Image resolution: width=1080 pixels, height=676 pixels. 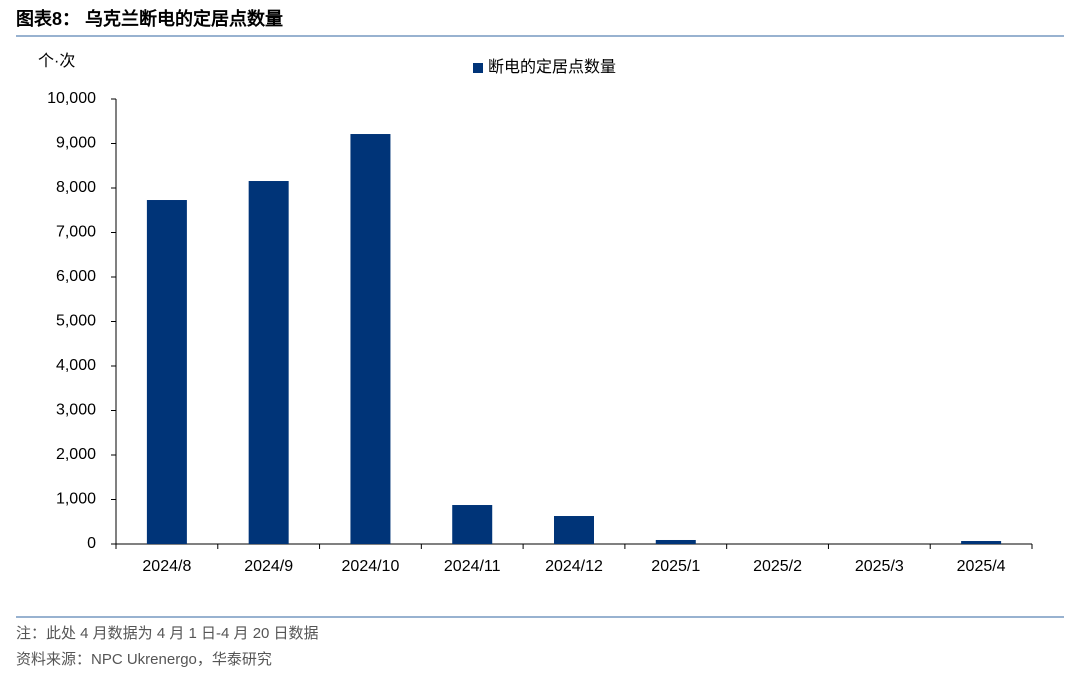 I want to click on y-tick-label: 7,000, so click(x=76, y=232).